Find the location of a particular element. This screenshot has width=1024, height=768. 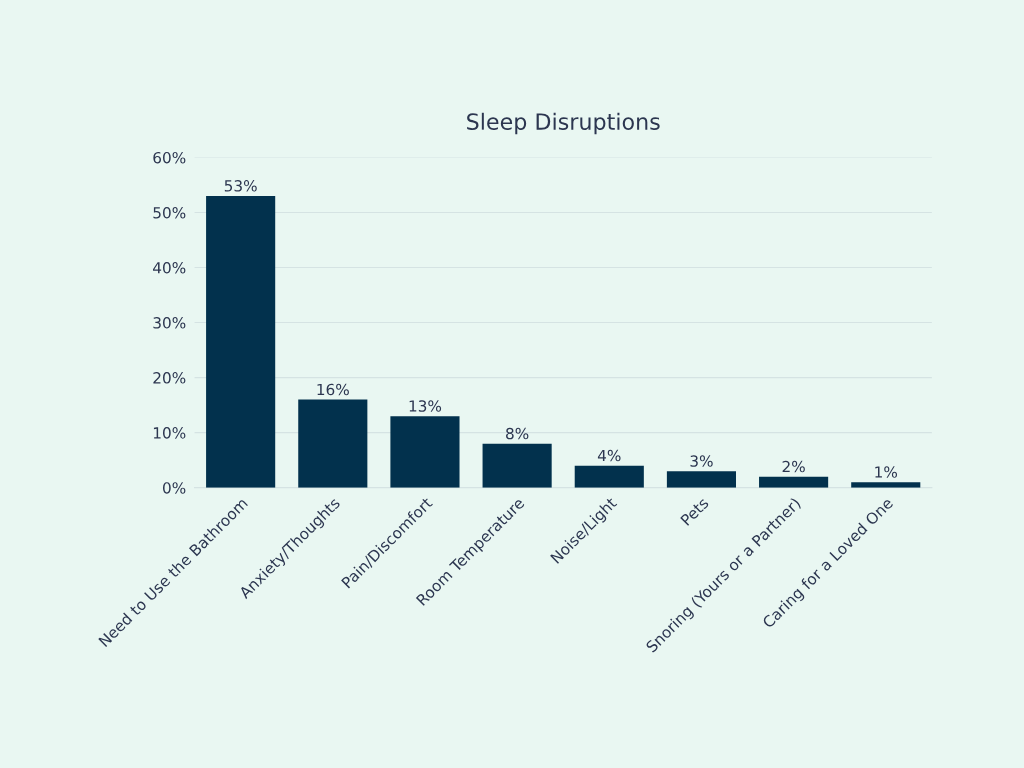

data-label: 16% is located at coordinates (333, 389).